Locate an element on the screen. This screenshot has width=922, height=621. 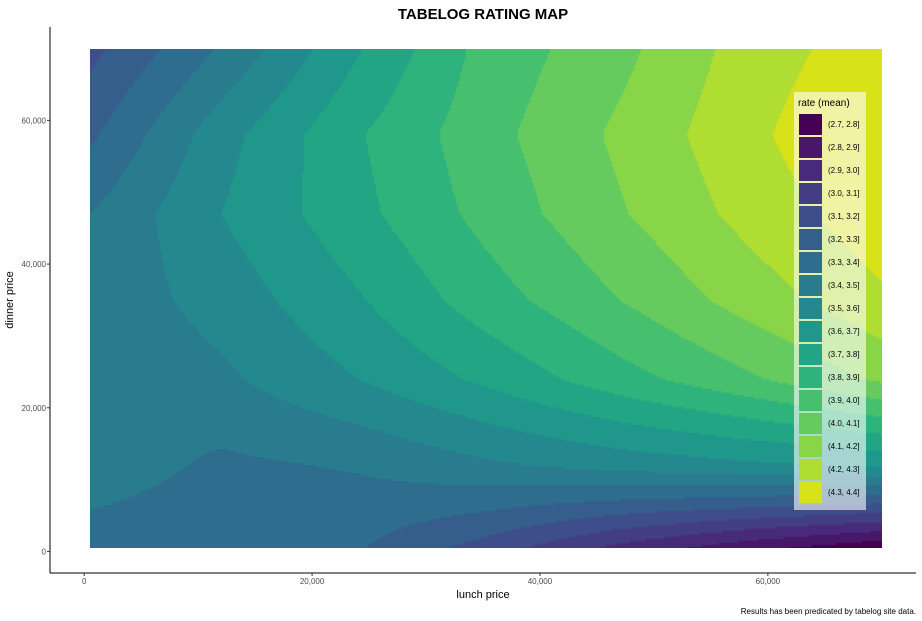
legend-label: (3.8, 3.9] is located at coordinates (844, 377).